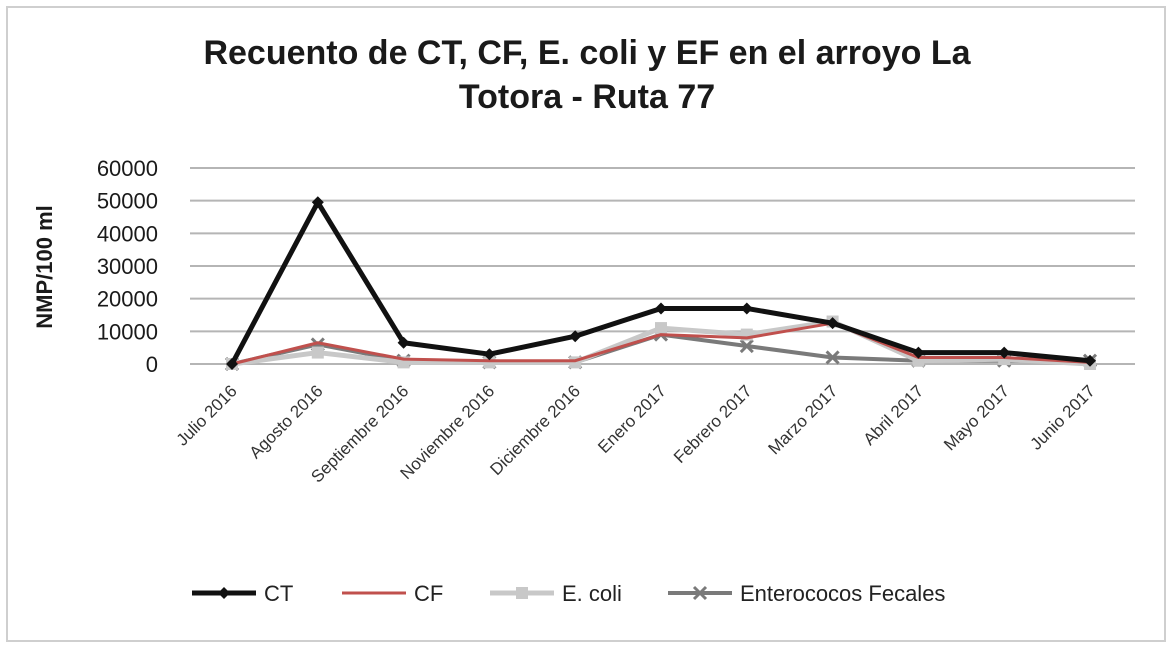  Describe the element at coordinates (127, 233) in the screenshot. I see `y-tick-label: 40000` at that location.